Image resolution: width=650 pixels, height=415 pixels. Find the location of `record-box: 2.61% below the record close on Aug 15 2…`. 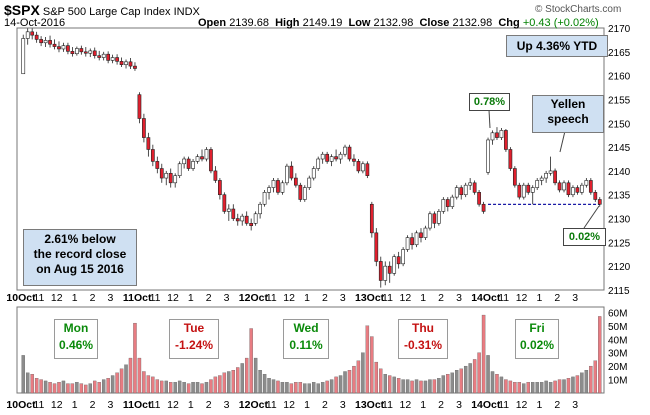

record-box: 2.61% below the record close on Aug 15 2… is located at coordinates (80, 257).